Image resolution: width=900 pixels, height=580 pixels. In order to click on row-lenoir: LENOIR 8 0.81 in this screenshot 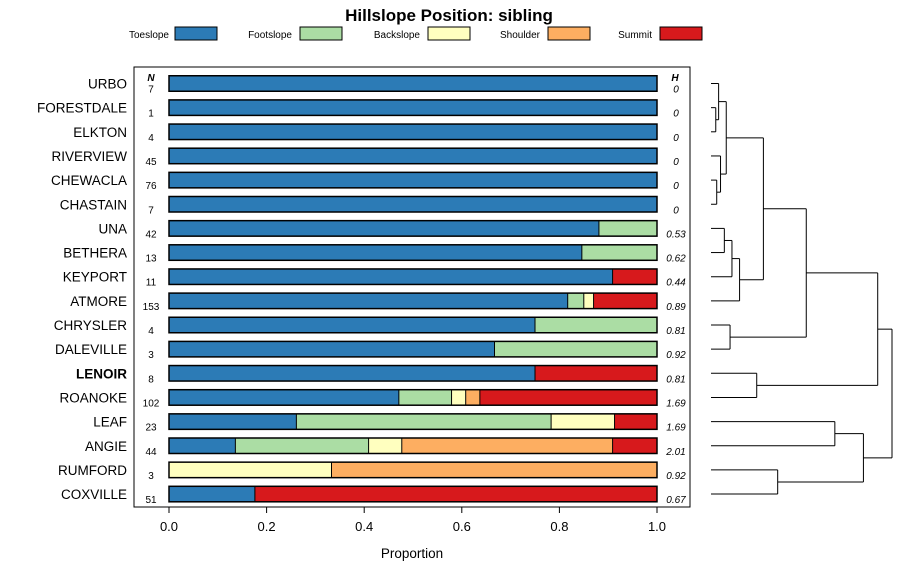, I will do `click(381, 374)`.